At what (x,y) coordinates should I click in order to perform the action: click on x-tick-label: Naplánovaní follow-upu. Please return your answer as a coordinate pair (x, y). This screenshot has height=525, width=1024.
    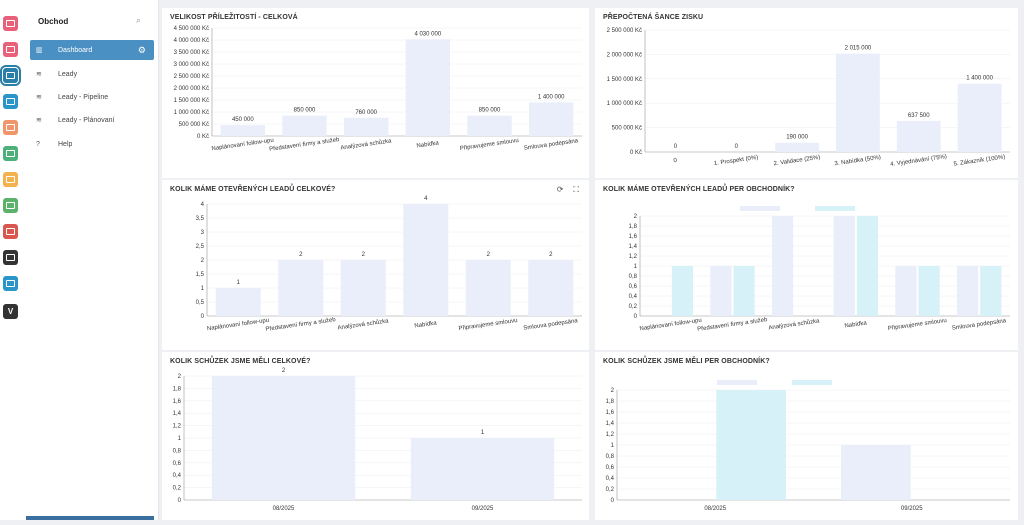
    Looking at the image, I should click on (242, 145).